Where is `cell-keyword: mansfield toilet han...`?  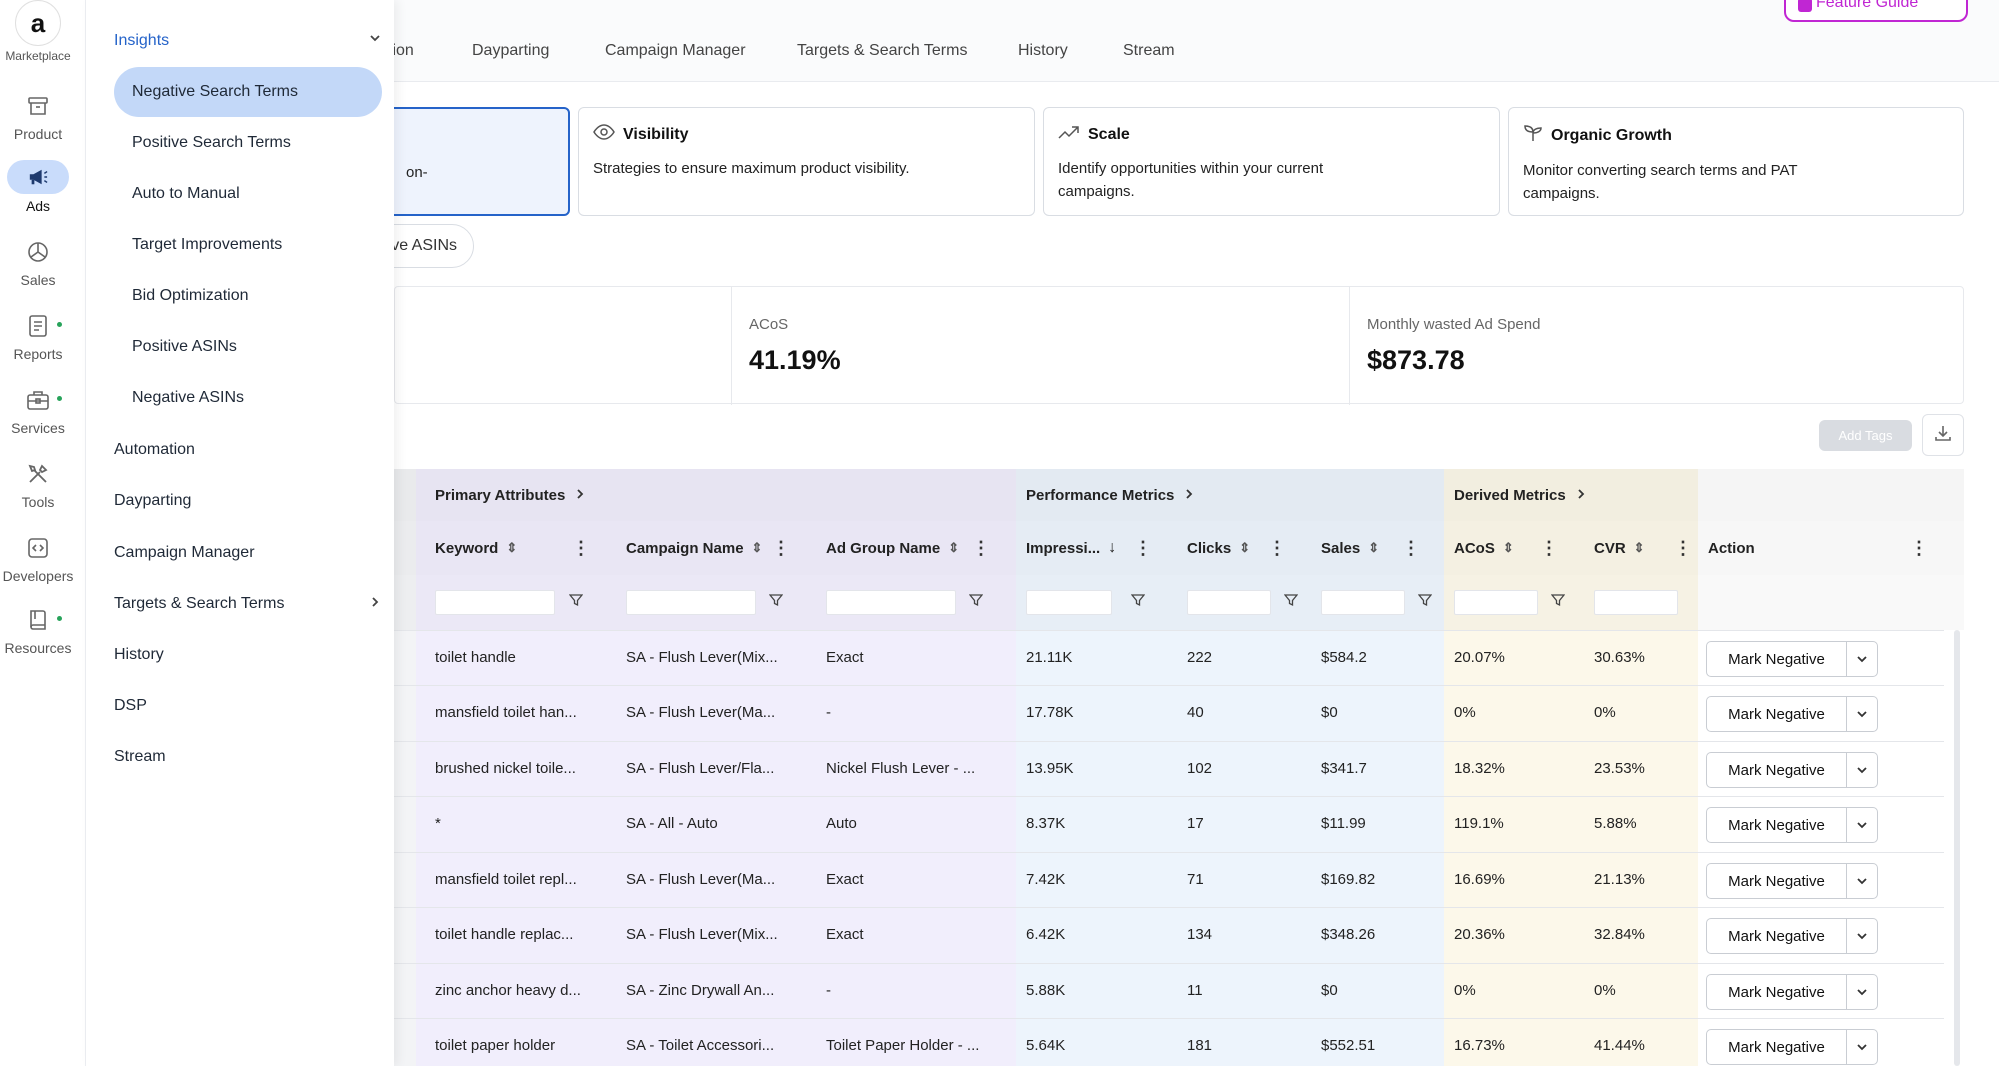 cell-keyword: mansfield toilet han... is located at coordinates (506, 712).